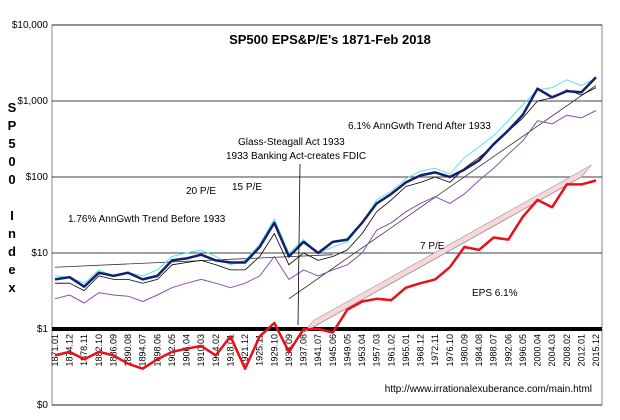  Describe the element at coordinates (193, 261) in the screenshot. I see `trend-line` at that location.